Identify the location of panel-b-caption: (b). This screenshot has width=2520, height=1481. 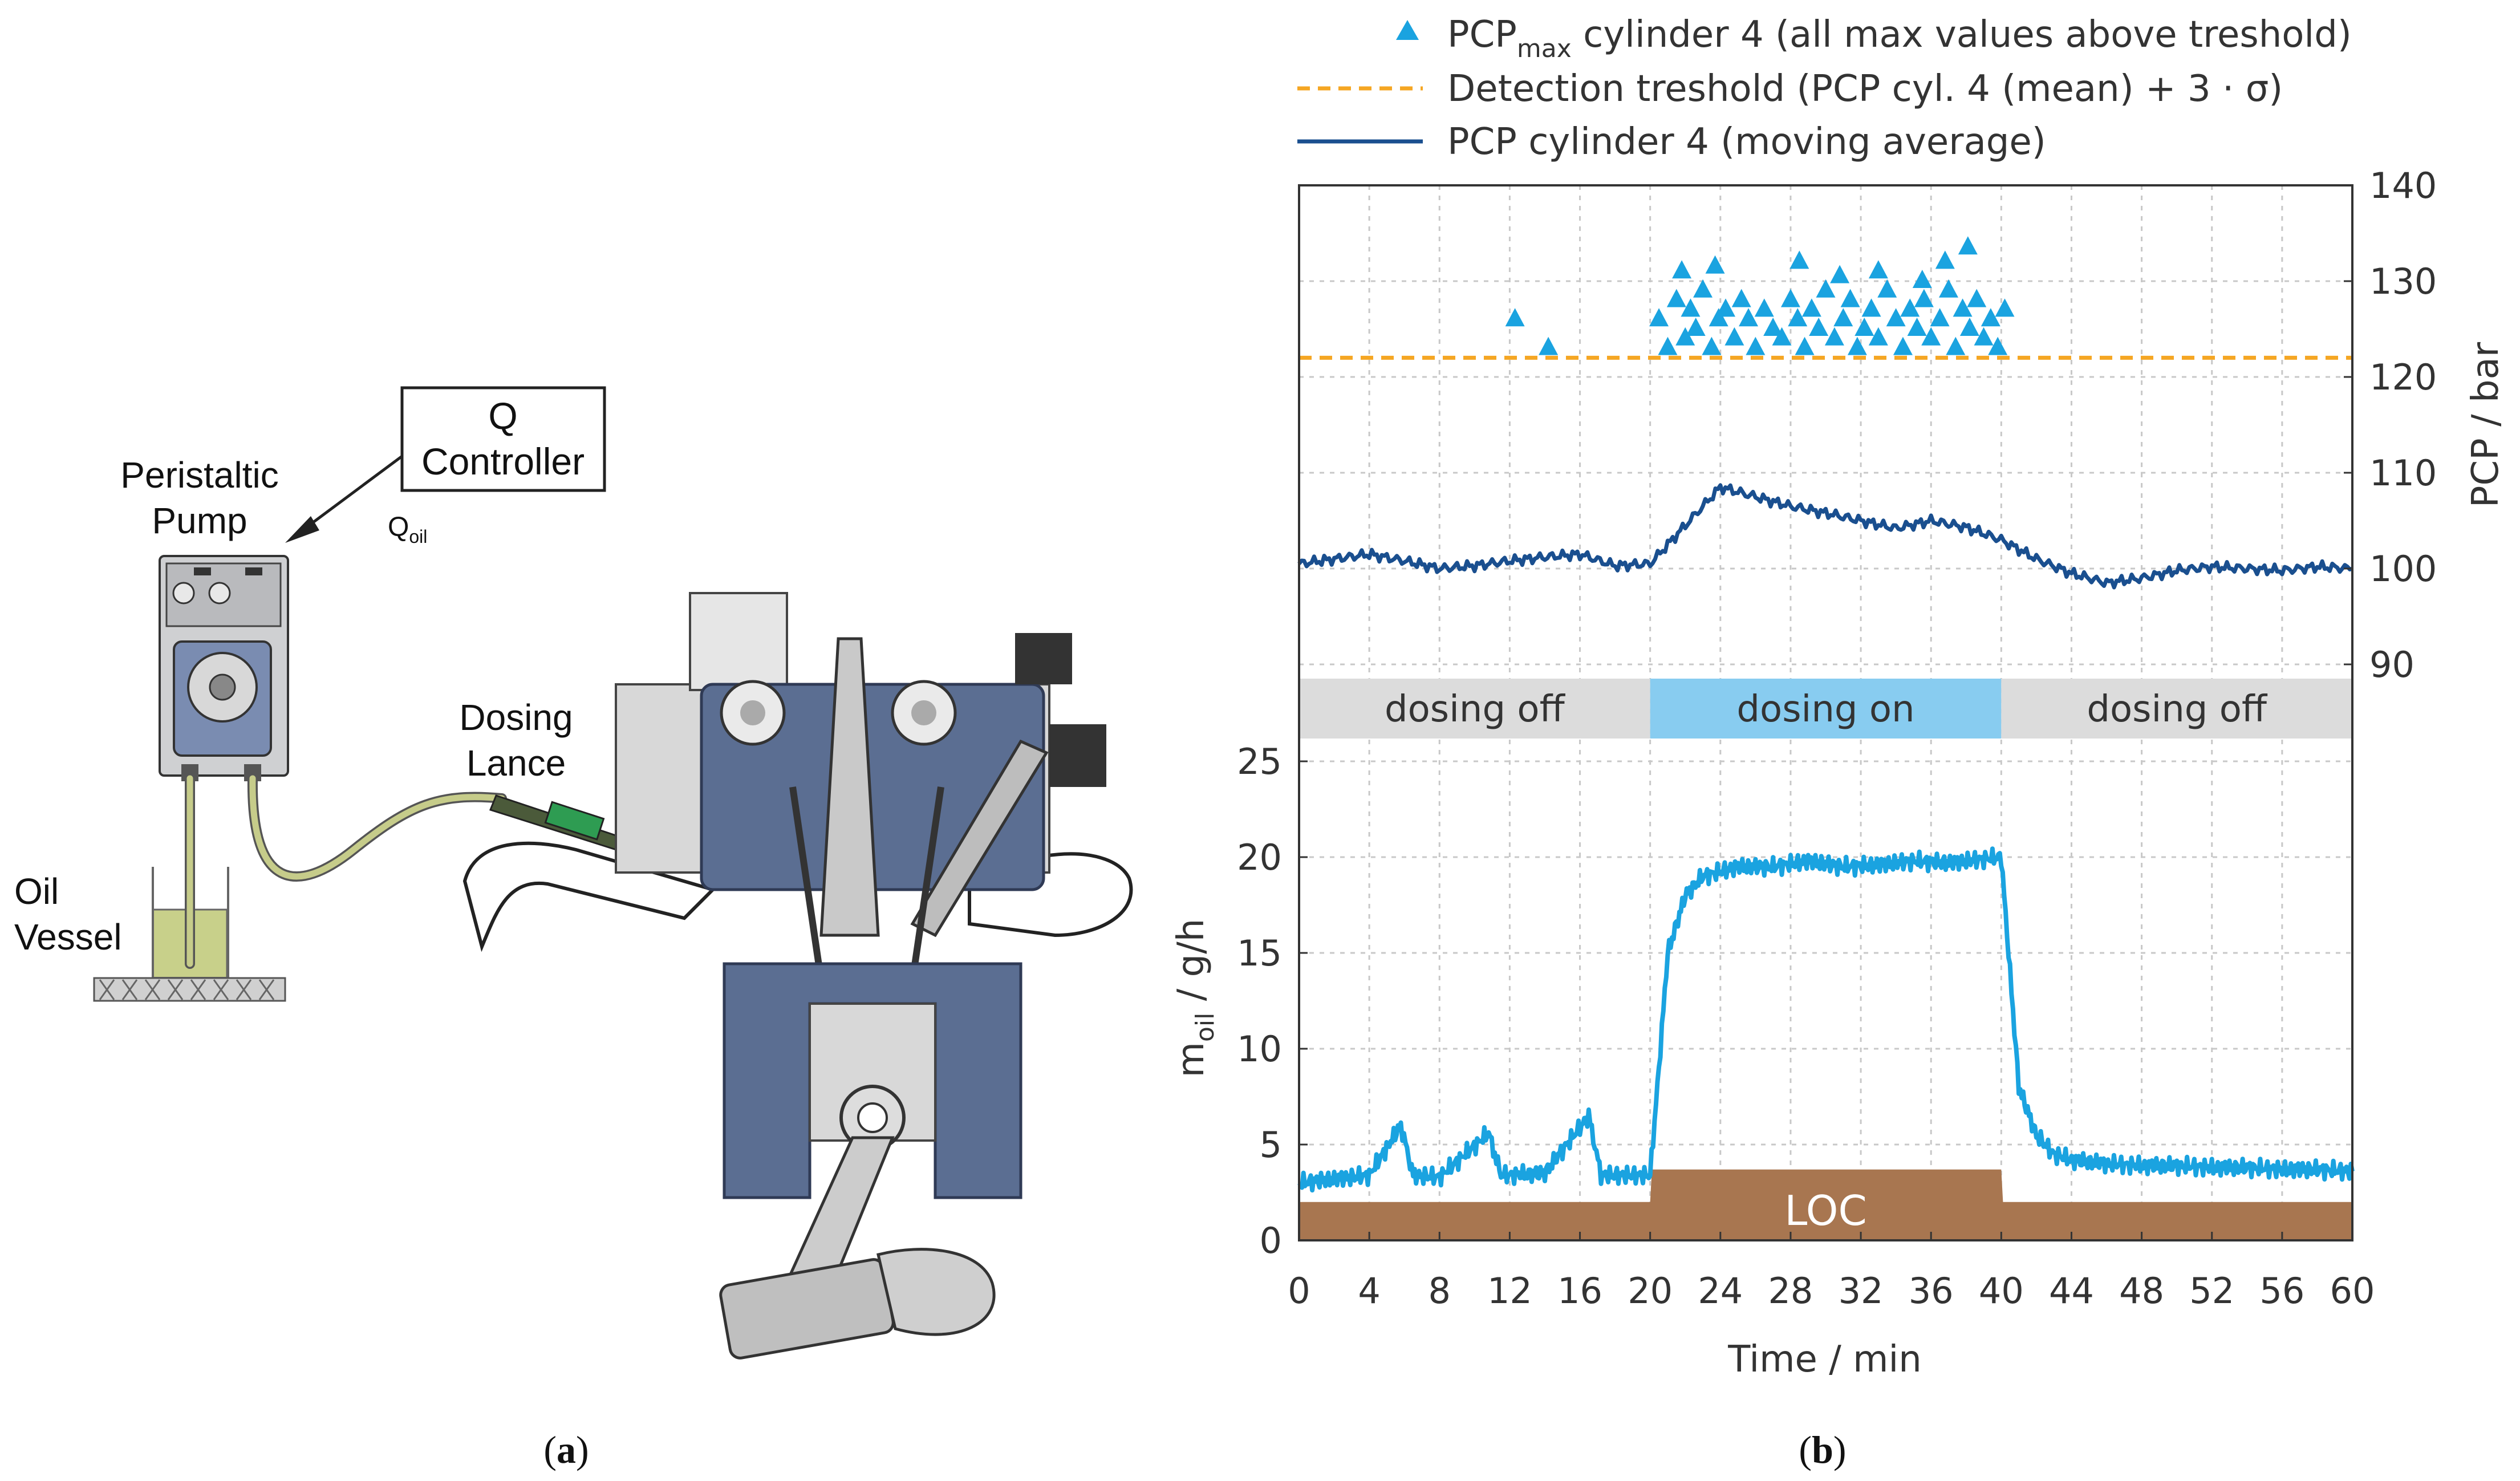
(1822, 1449).